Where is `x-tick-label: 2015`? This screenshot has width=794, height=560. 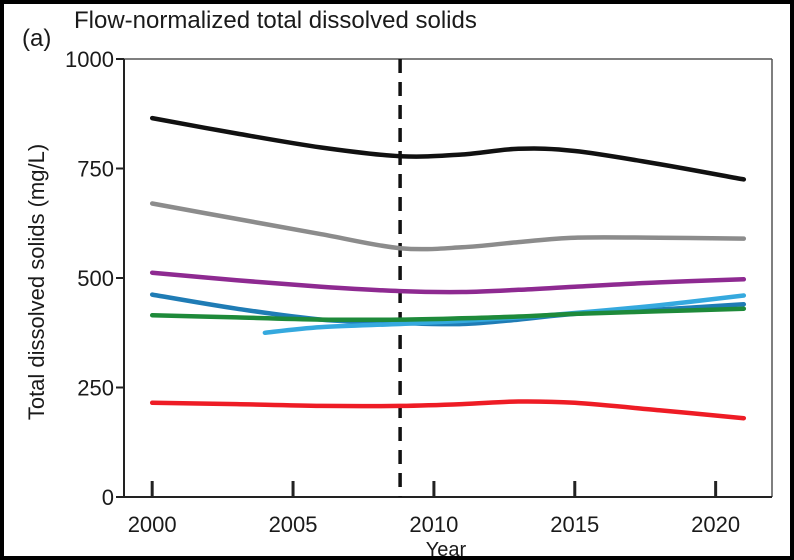 x-tick-label: 2015 is located at coordinates (574, 524).